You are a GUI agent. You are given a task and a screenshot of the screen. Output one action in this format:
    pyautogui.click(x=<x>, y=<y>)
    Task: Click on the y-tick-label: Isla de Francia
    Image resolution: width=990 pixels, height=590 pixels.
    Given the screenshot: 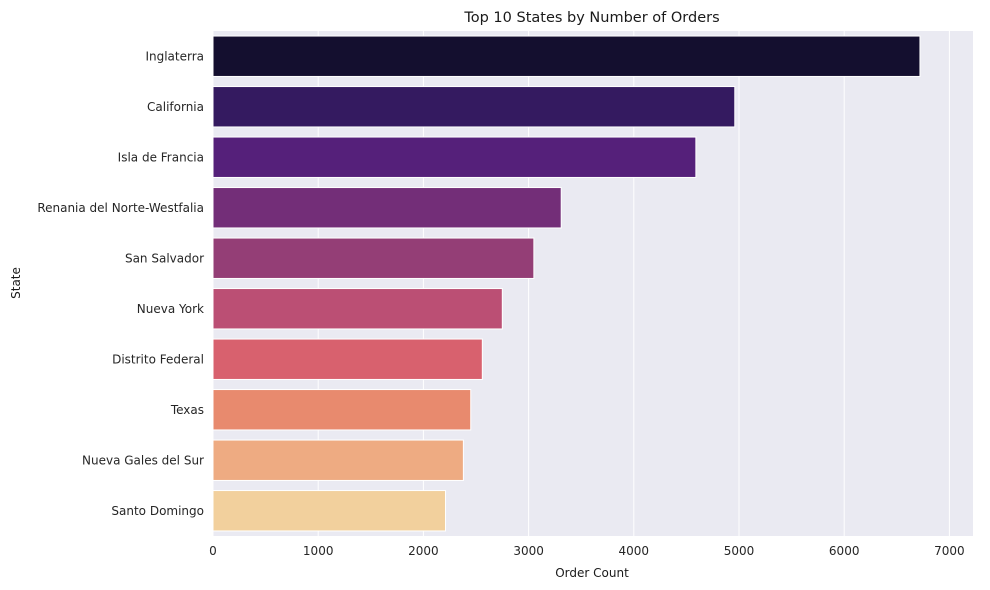 What is the action you would take?
    pyautogui.click(x=161, y=157)
    